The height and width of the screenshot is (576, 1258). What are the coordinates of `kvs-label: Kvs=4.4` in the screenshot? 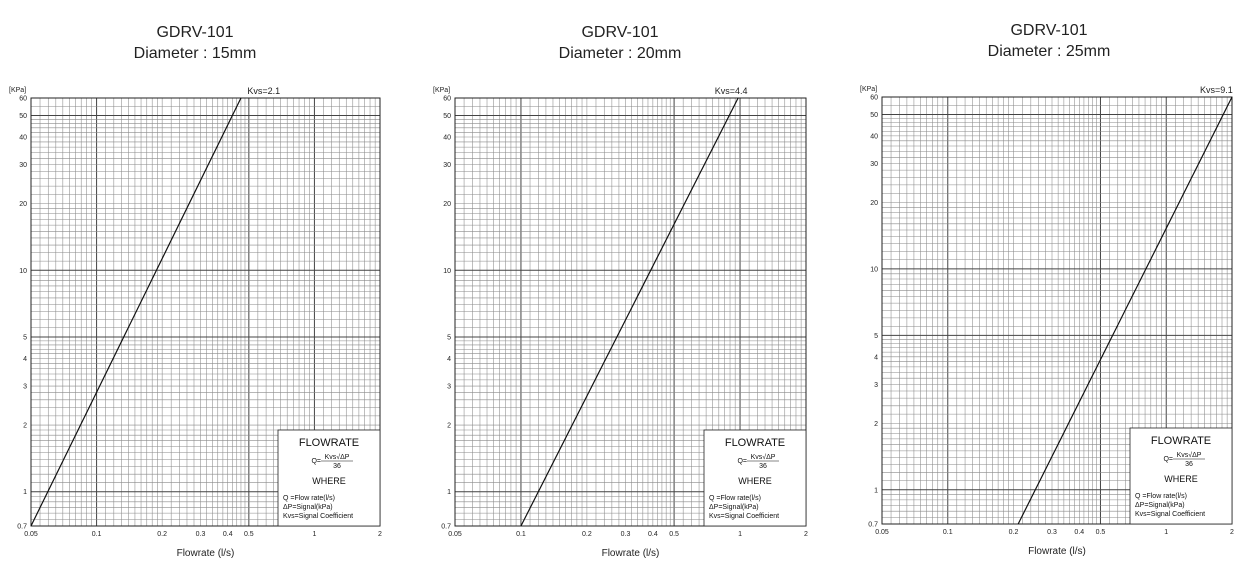 It's located at (731, 91).